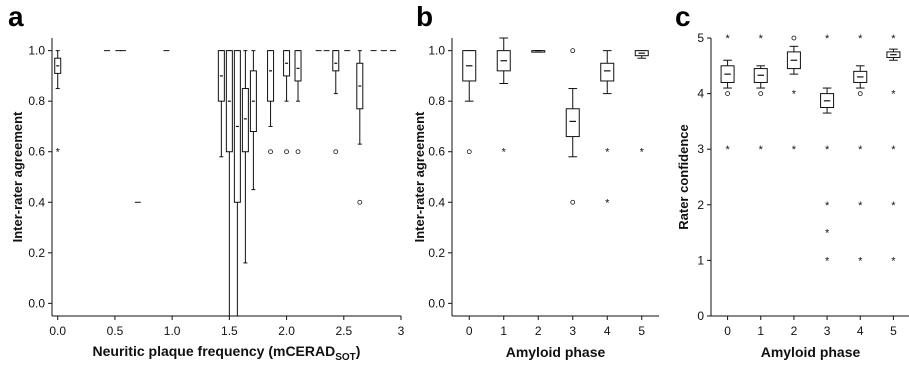 The width and height of the screenshot is (909, 372). Describe the element at coordinates (700, 260) in the screenshot. I see `y-tick-label: 1` at that location.